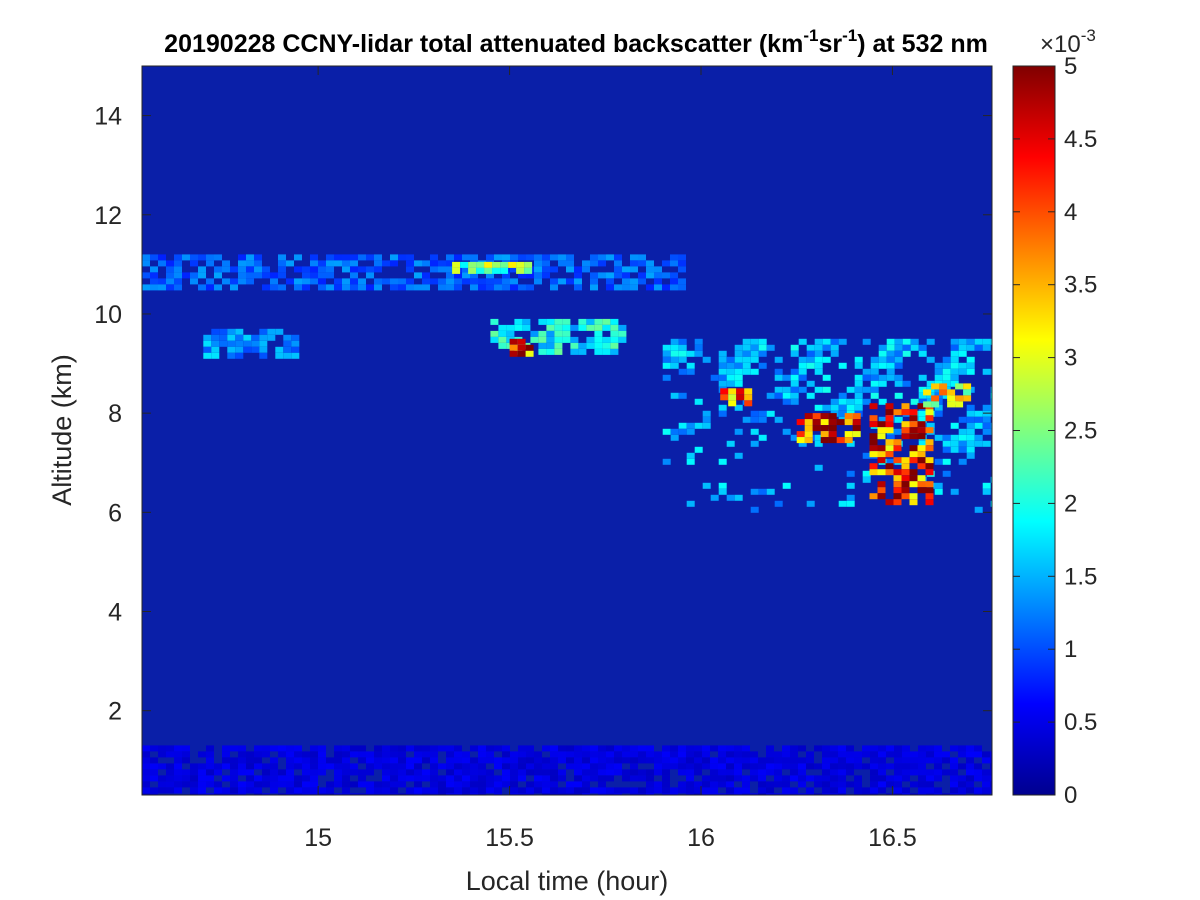  Describe the element at coordinates (115, 613) in the screenshot. I see `y-tick-label: 4` at that location.